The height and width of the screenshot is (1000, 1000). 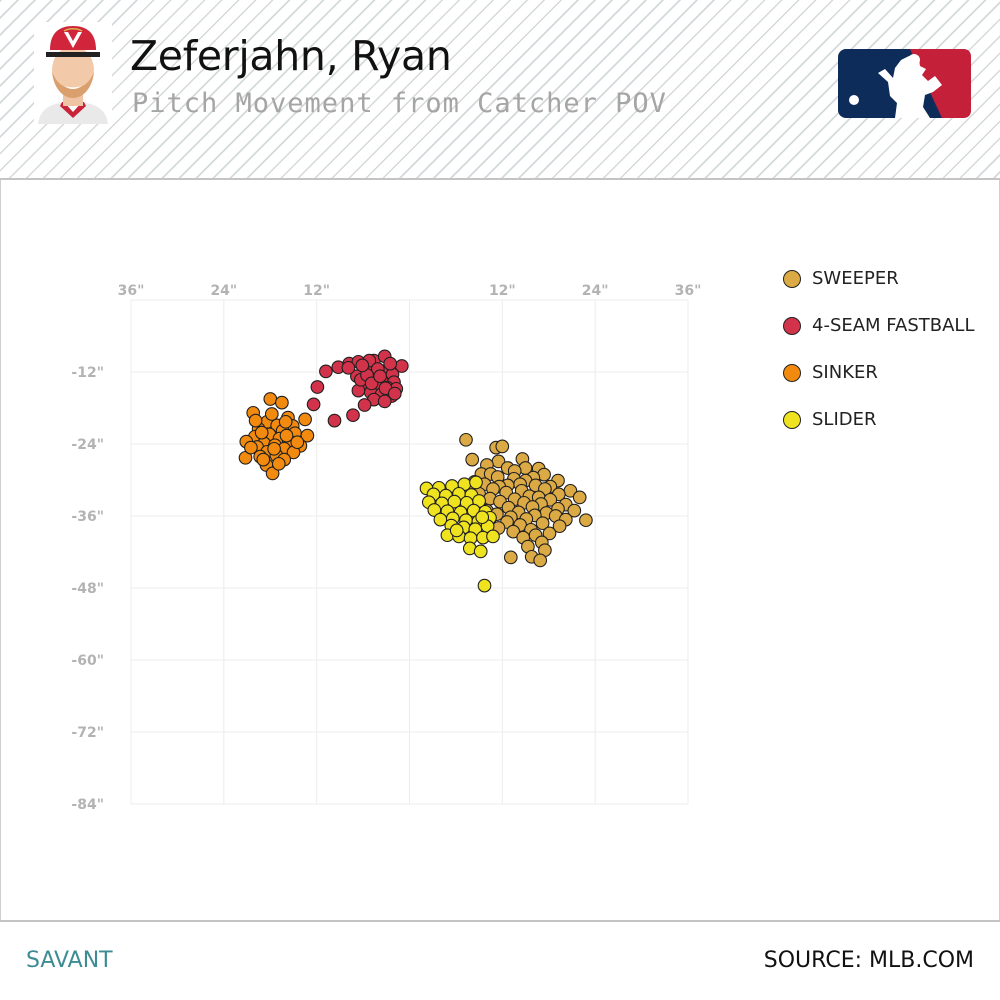 I want to click on legend-swatch-4-seam-fastball, so click(x=792, y=325).